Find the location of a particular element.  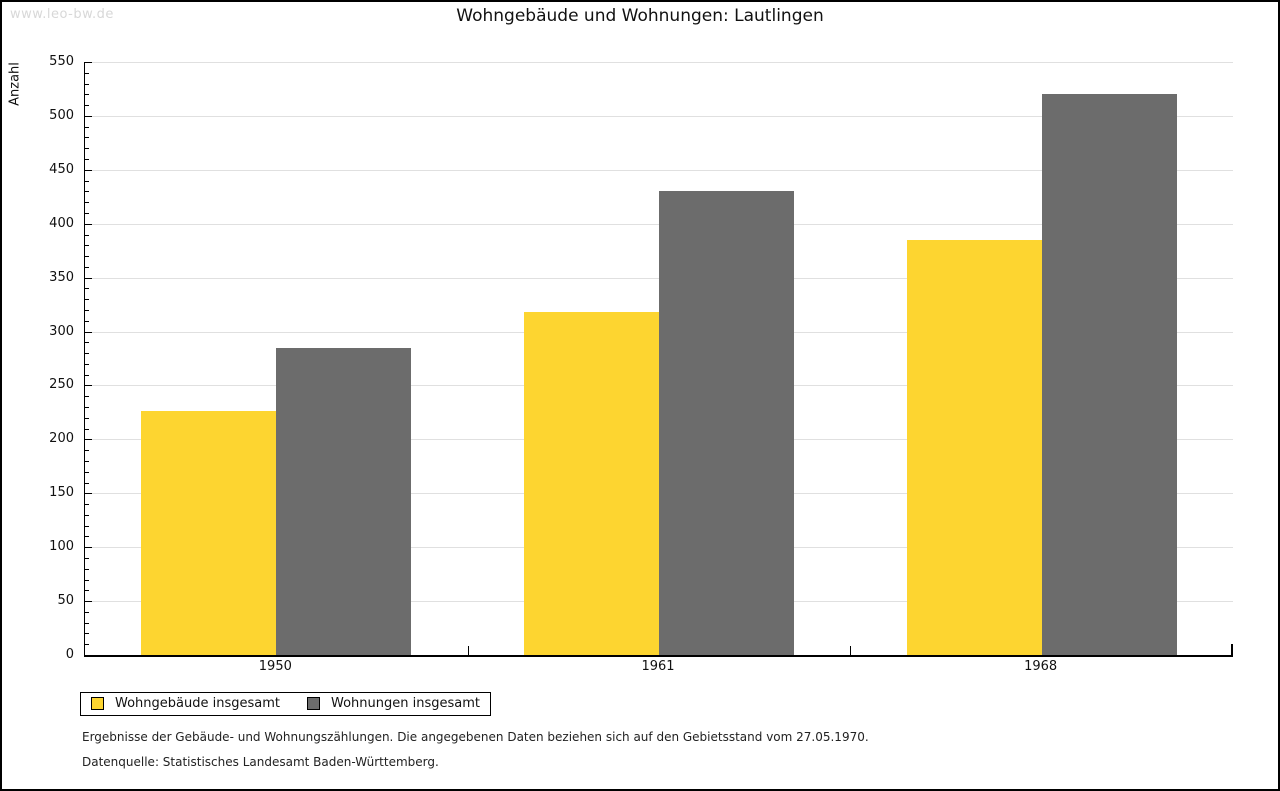

y-tick-label-200: 200 is located at coordinates (61, 439).